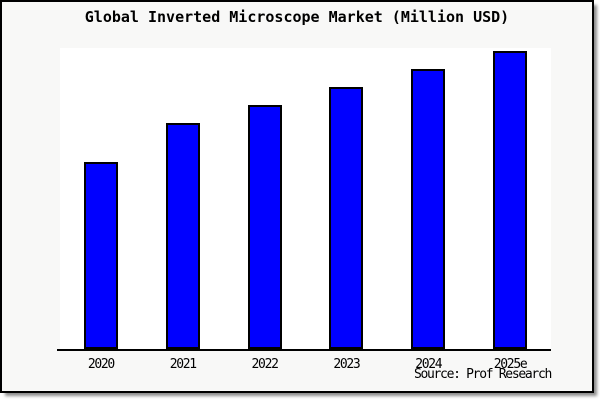  What do you see at coordinates (101, 364) in the screenshot?
I see `x-tick-2020: 2020` at bounding box center [101, 364].